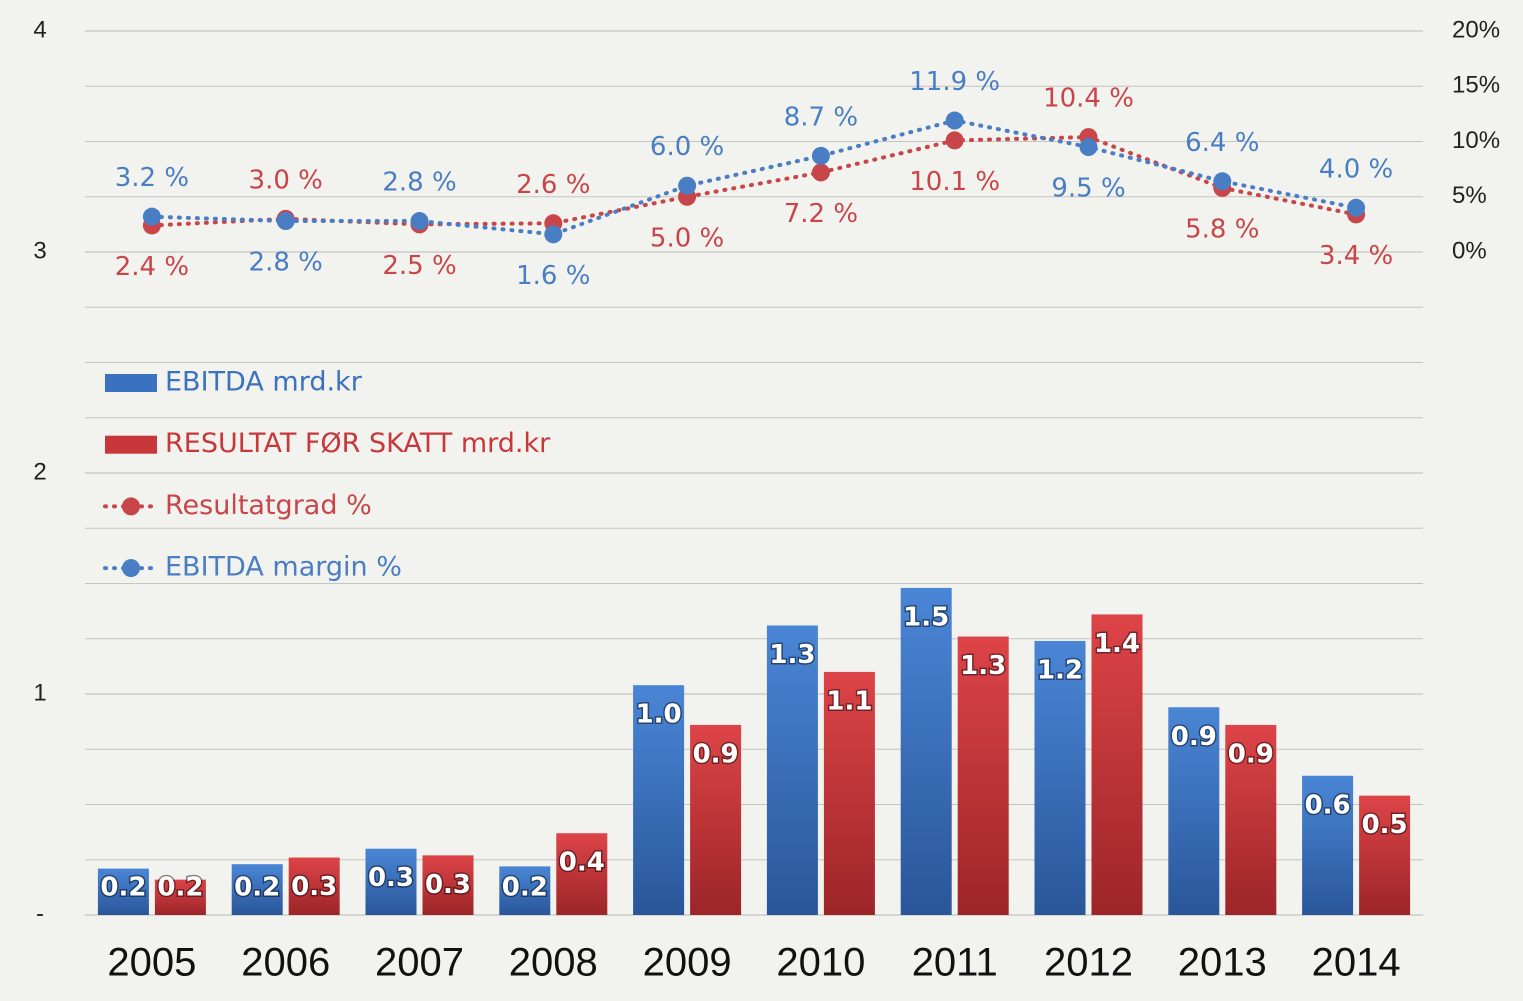 The height and width of the screenshot is (1001, 1523). Describe the element at coordinates (1469, 195) in the screenshot. I see `y2-tick-label: 5%` at that location.